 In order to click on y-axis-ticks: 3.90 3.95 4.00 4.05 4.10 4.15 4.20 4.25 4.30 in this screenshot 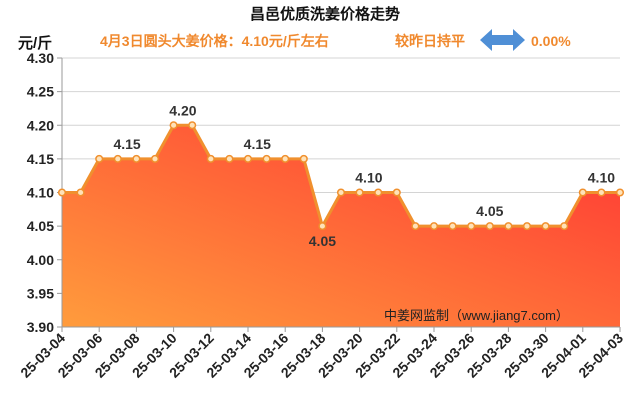, I will do `click(44, 192)`.